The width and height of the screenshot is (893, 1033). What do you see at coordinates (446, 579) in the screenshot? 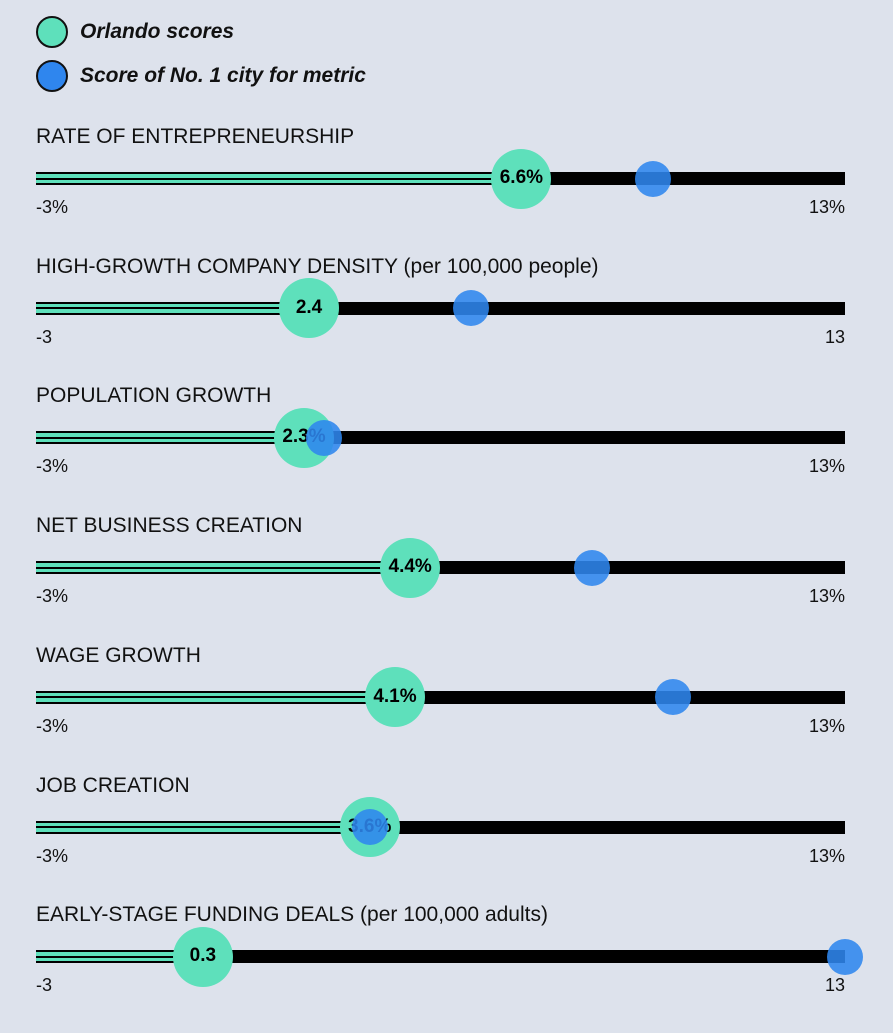
I see `metric-row: NET BUSINESS CREATION 4.4% -3% 13%` at bounding box center [446, 579].